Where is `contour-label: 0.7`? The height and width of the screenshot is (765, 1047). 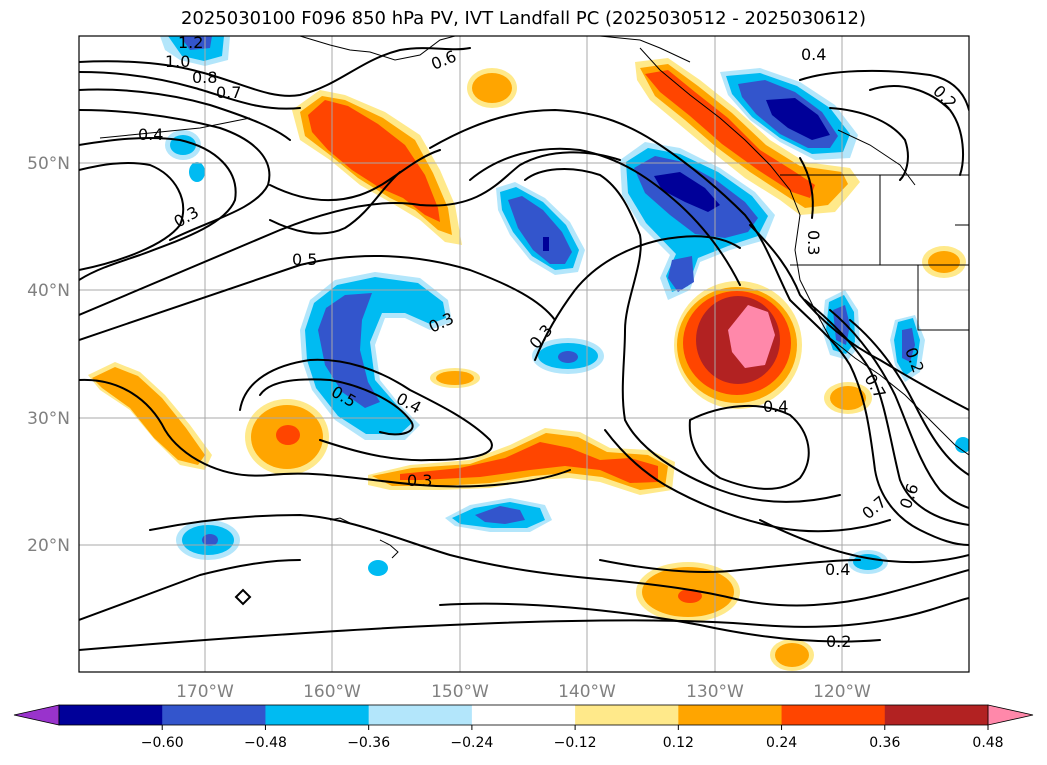
contour-label: 0.7 is located at coordinates (228, 92).